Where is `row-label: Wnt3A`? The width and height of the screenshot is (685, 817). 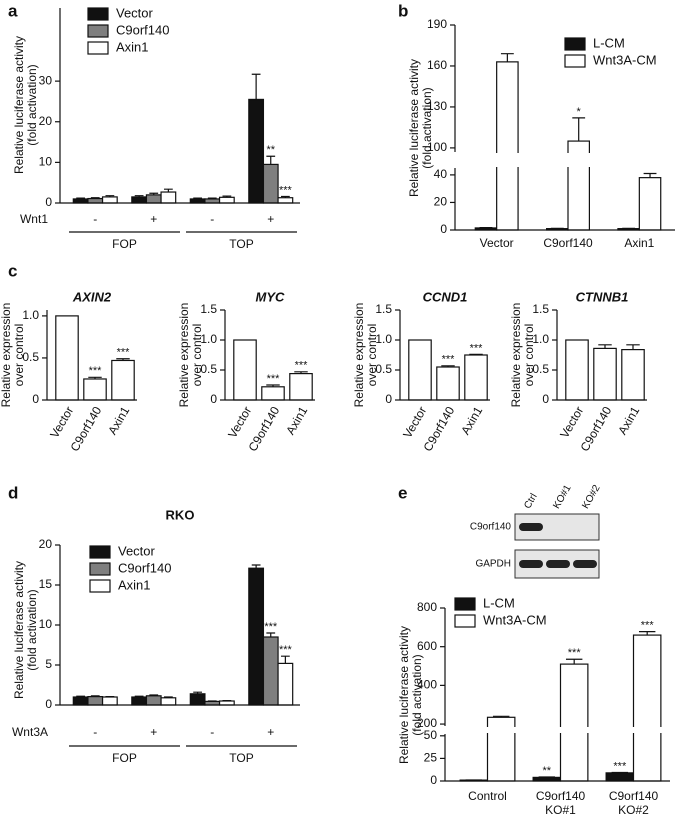 row-label: Wnt3A is located at coordinates (30, 732).